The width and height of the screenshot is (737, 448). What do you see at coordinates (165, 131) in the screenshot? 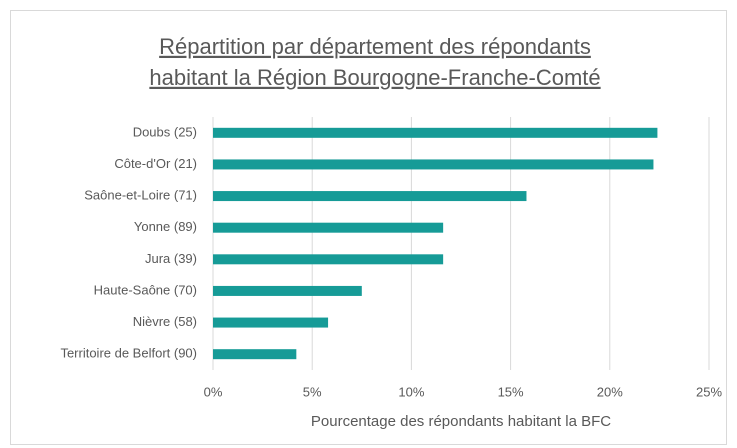
I see `y-tick-label: Doubs (25)` at bounding box center [165, 131].